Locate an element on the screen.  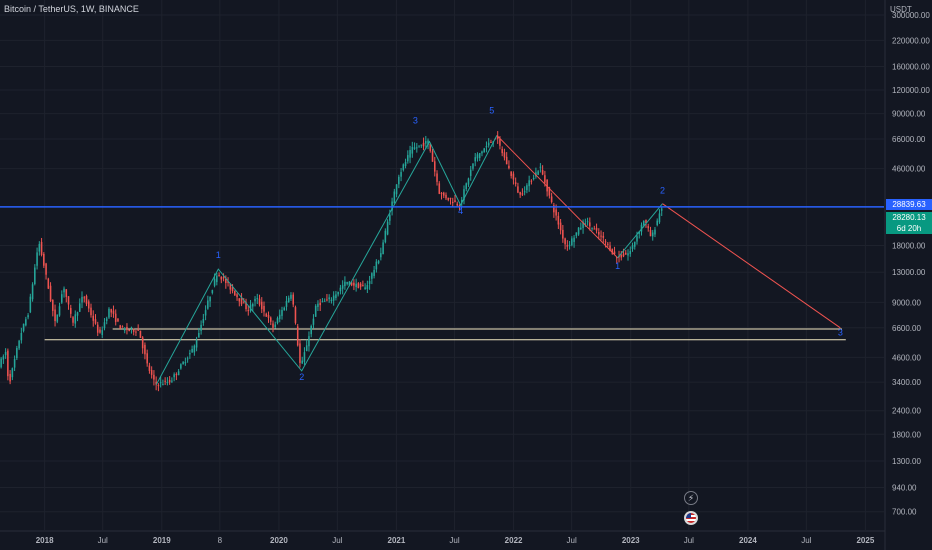
x-tick-label: 2024 is located at coordinates (748, 540).